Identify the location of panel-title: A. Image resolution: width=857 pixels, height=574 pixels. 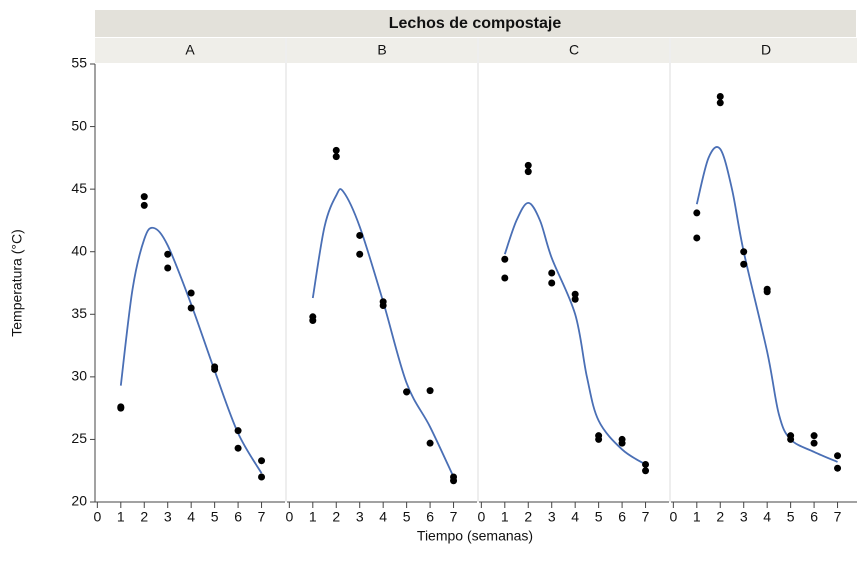
(190, 50).